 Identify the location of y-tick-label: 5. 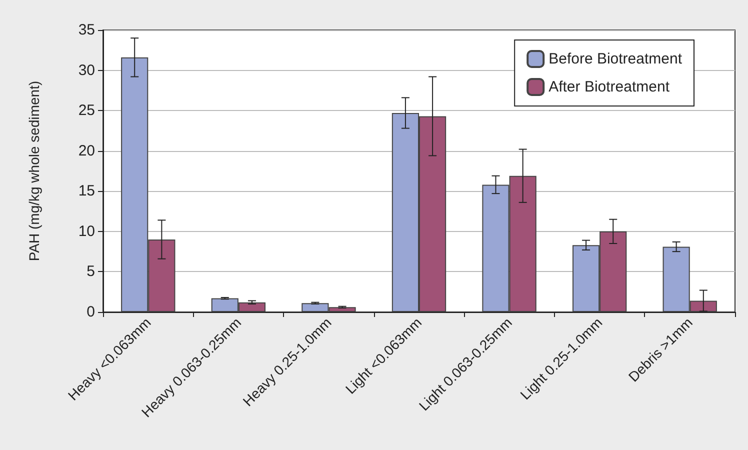
(90, 271).